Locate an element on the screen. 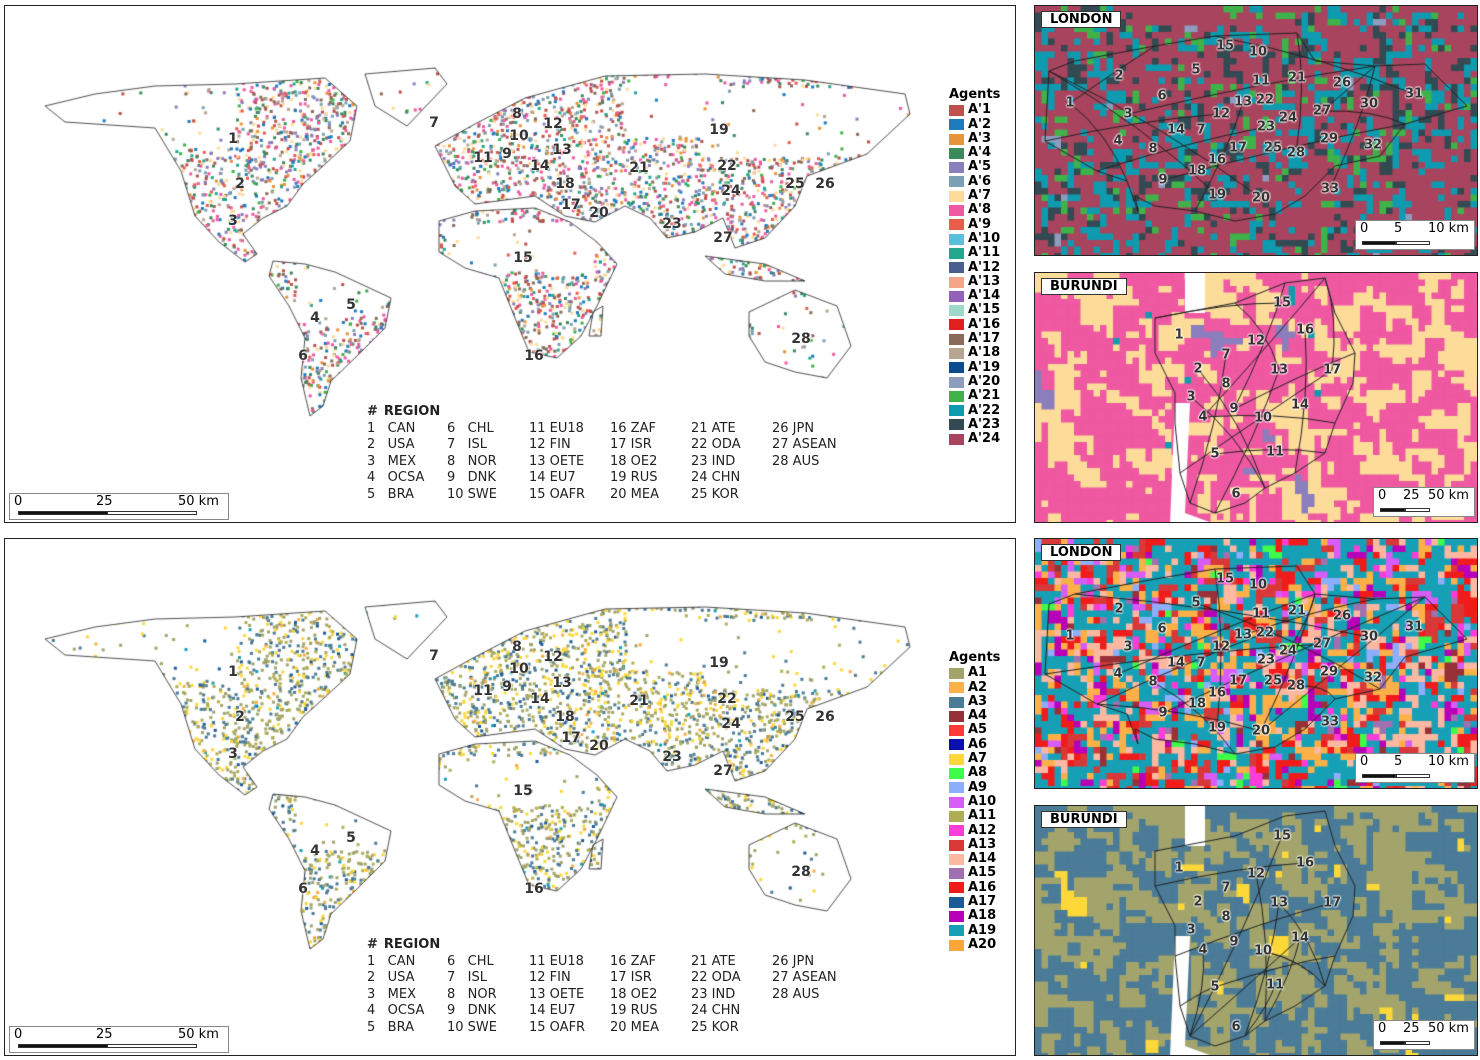  legend-item: A'11 is located at coordinates (975, 253).